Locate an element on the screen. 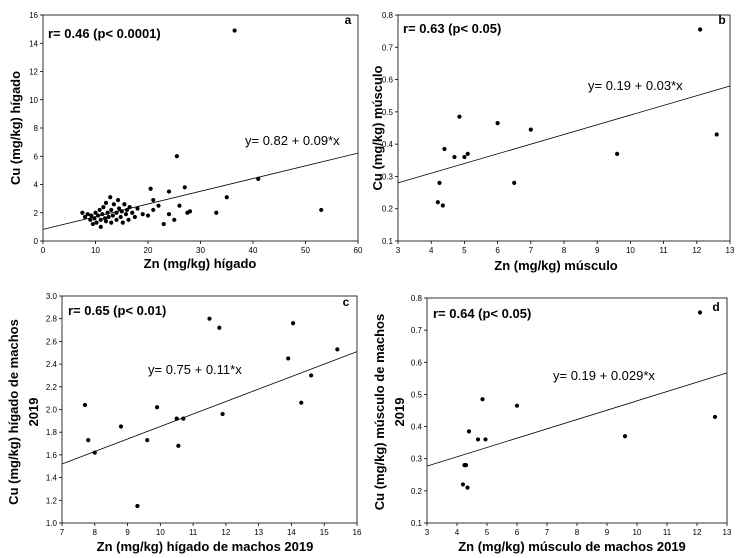 Image resolution: width=737 pixels, height=558 pixels. x-tick-label: 0 is located at coordinates (43, 250).